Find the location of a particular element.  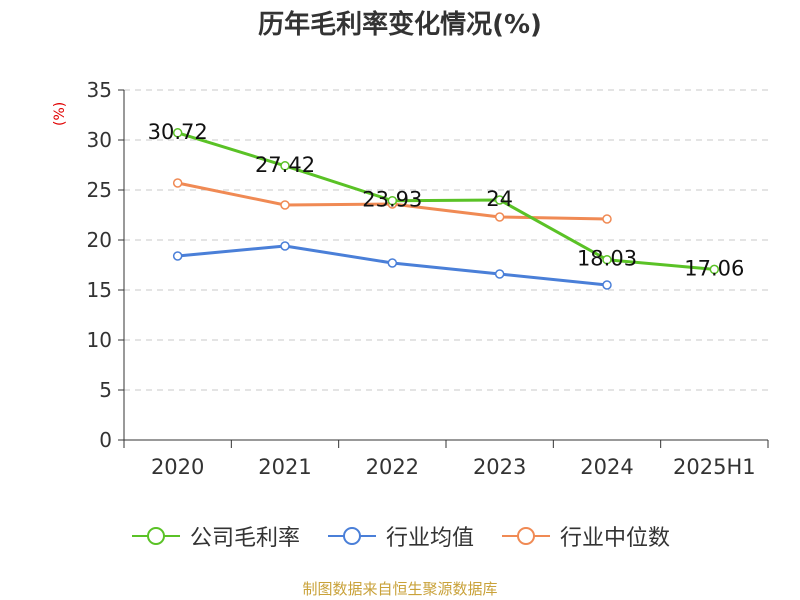

legend-item: 行业均值 is located at coordinates (400, 536).